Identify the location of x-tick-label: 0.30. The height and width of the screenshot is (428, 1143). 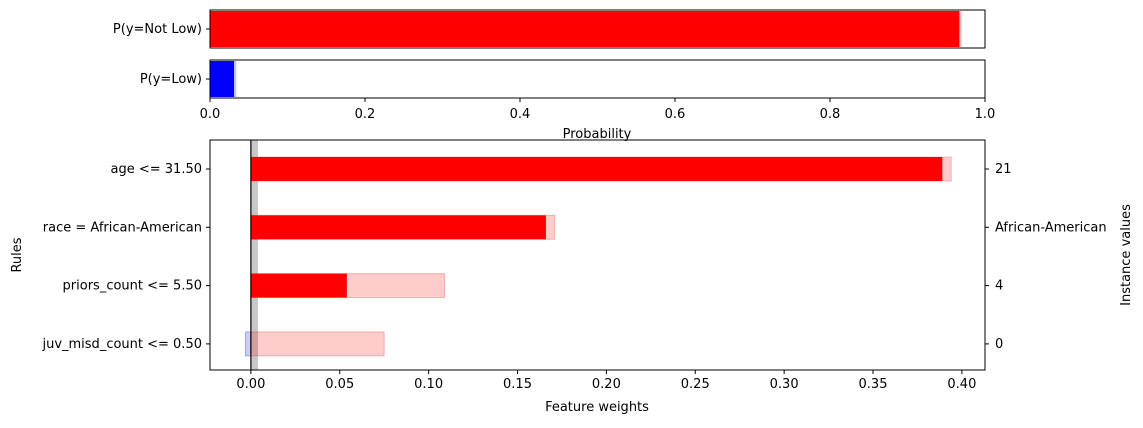
(784, 384).